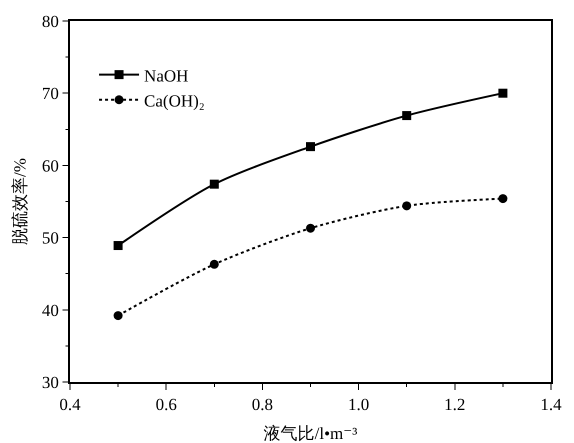  Describe the element at coordinates (50, 382) in the screenshot. I see `y-tick-label: 30` at that location.